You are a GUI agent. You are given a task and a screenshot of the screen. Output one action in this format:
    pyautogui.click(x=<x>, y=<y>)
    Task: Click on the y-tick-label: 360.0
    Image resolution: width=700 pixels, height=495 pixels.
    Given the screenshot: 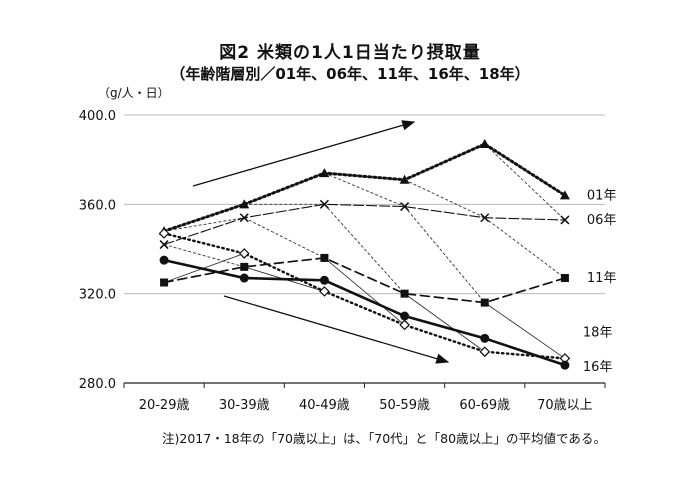 What is the action you would take?
    pyautogui.click(x=97, y=205)
    